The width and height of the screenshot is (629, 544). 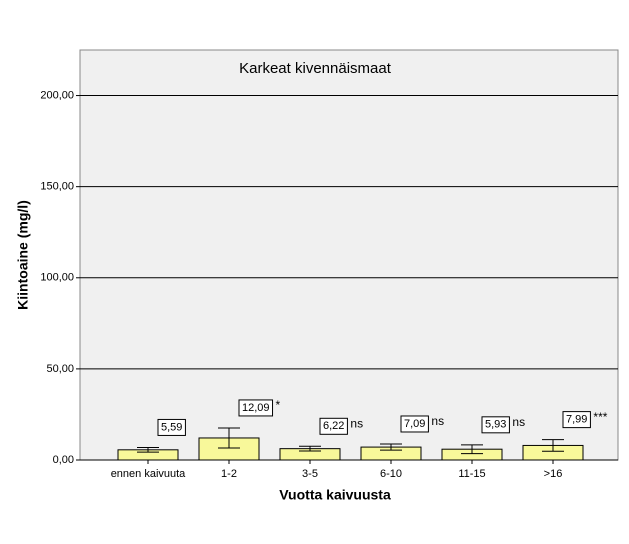 I want to click on x-tick-label: 3-5, so click(x=310, y=474).